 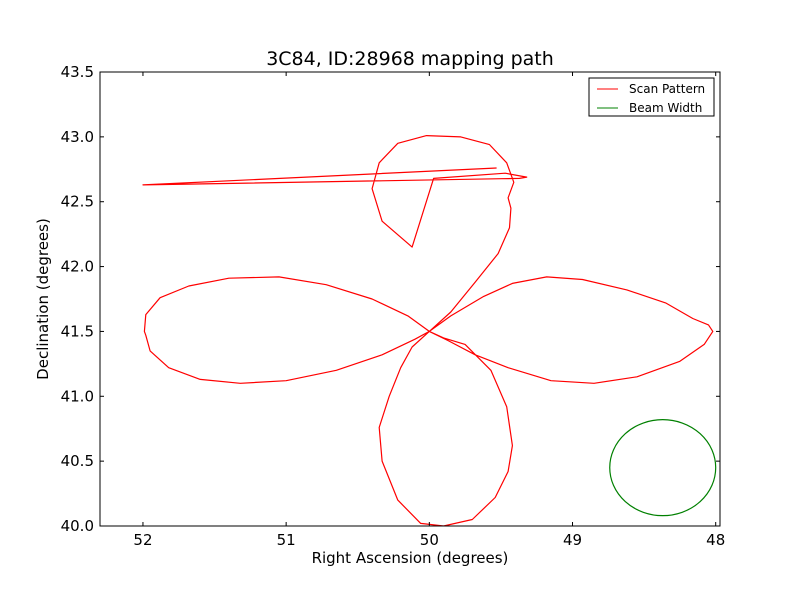 I want to click on beam-width-circle, so click(x=663, y=468).